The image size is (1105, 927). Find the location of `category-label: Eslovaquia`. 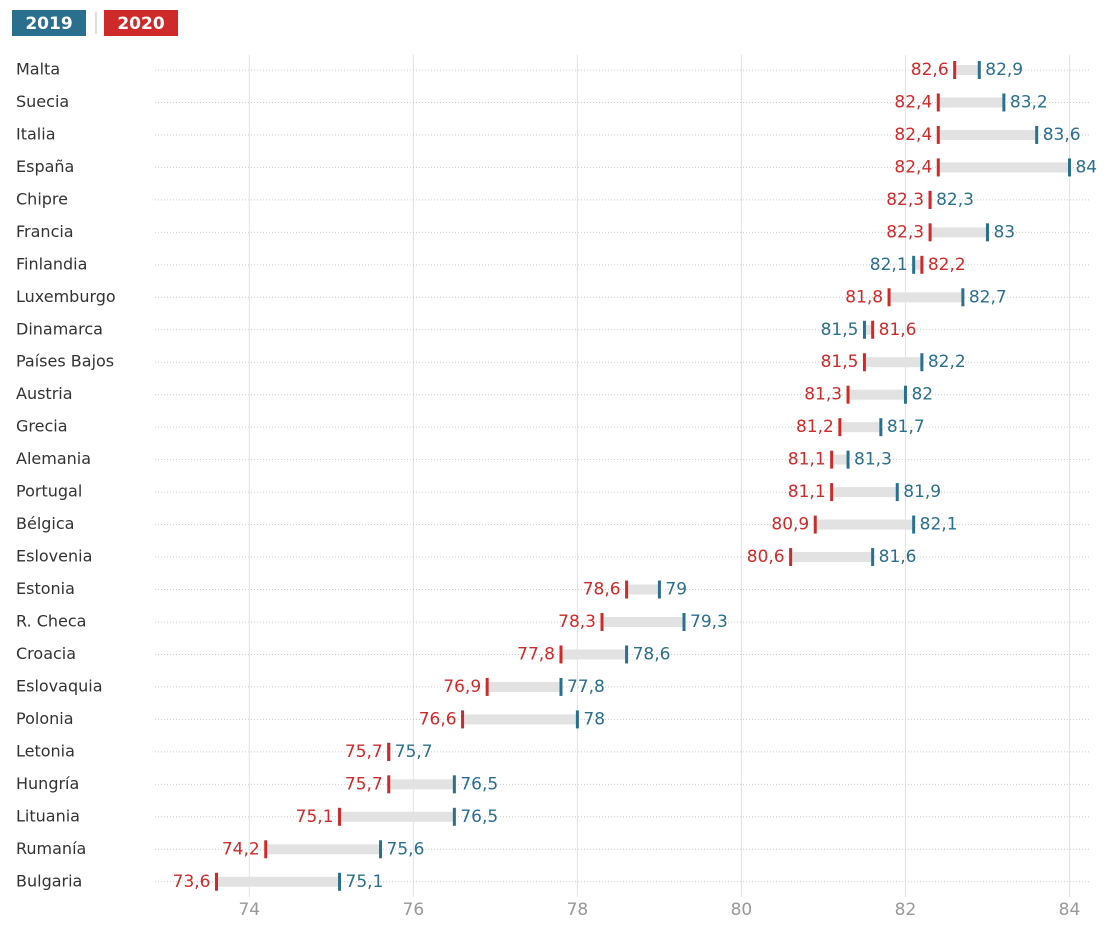

category-label: Eslovaquia is located at coordinates (59, 685).